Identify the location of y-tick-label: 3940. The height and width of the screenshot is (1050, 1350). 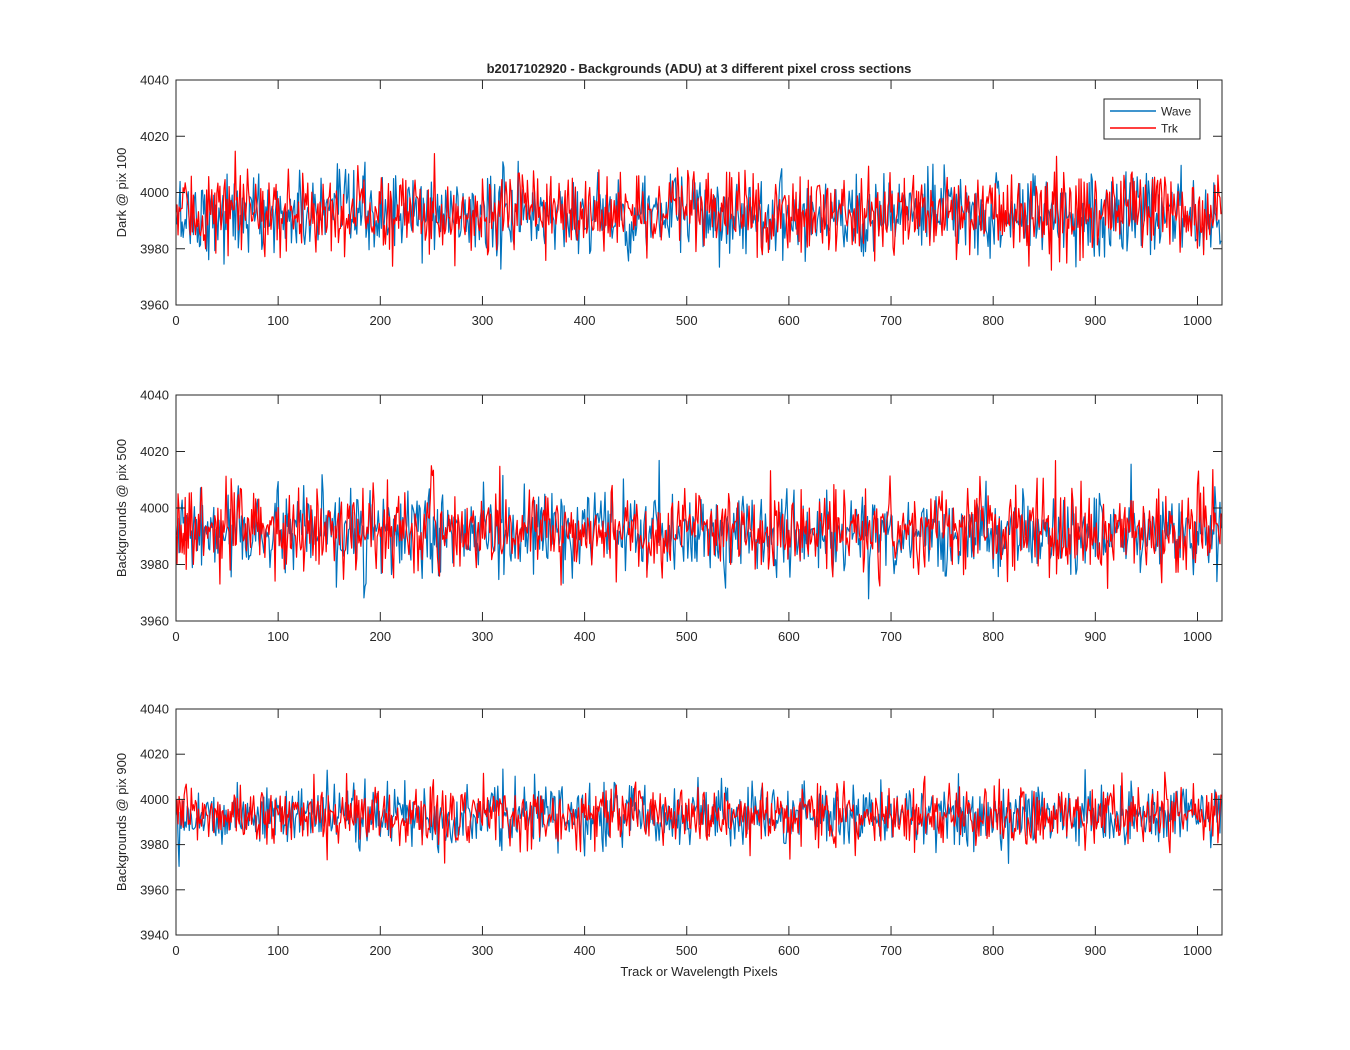
(154, 935).